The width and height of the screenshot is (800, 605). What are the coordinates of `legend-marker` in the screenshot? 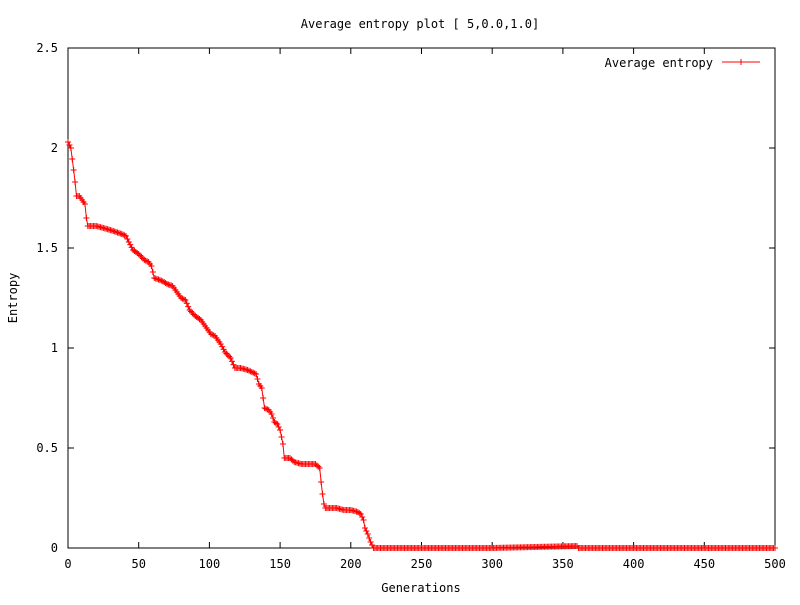 It's located at (741, 62).